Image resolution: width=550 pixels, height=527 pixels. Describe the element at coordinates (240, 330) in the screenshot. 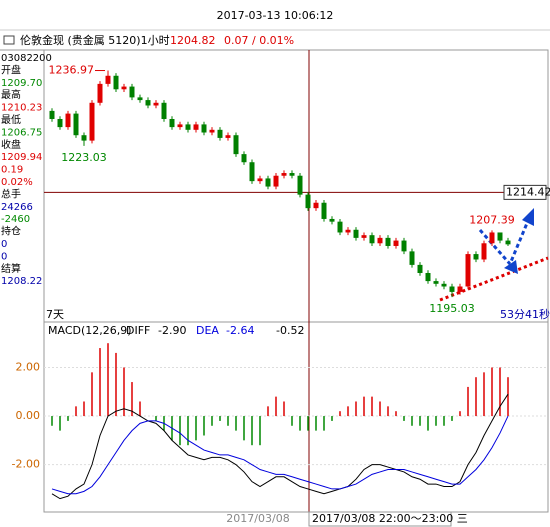

I see `dea-value: -2.64` at that location.